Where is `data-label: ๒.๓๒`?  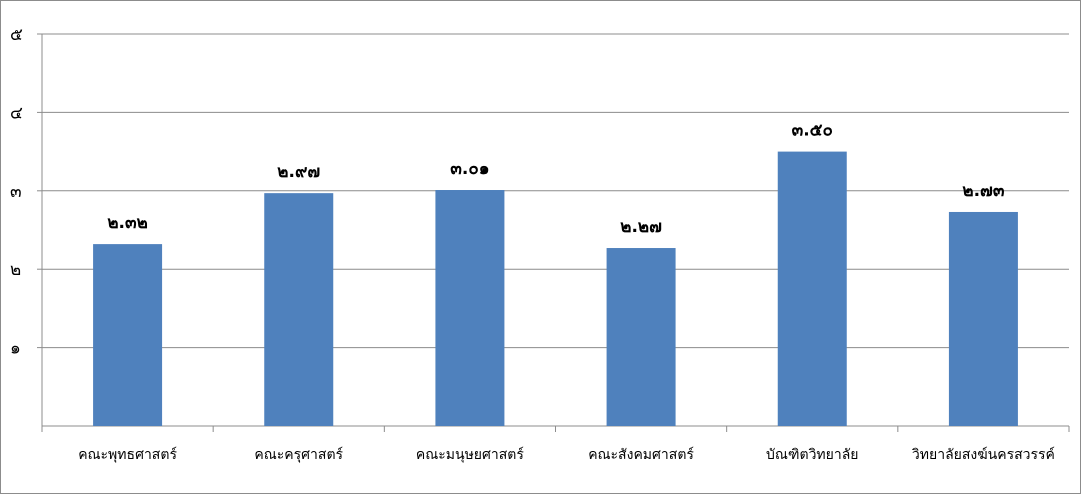
data-label: ๒.๓๒ is located at coordinates (127, 223).